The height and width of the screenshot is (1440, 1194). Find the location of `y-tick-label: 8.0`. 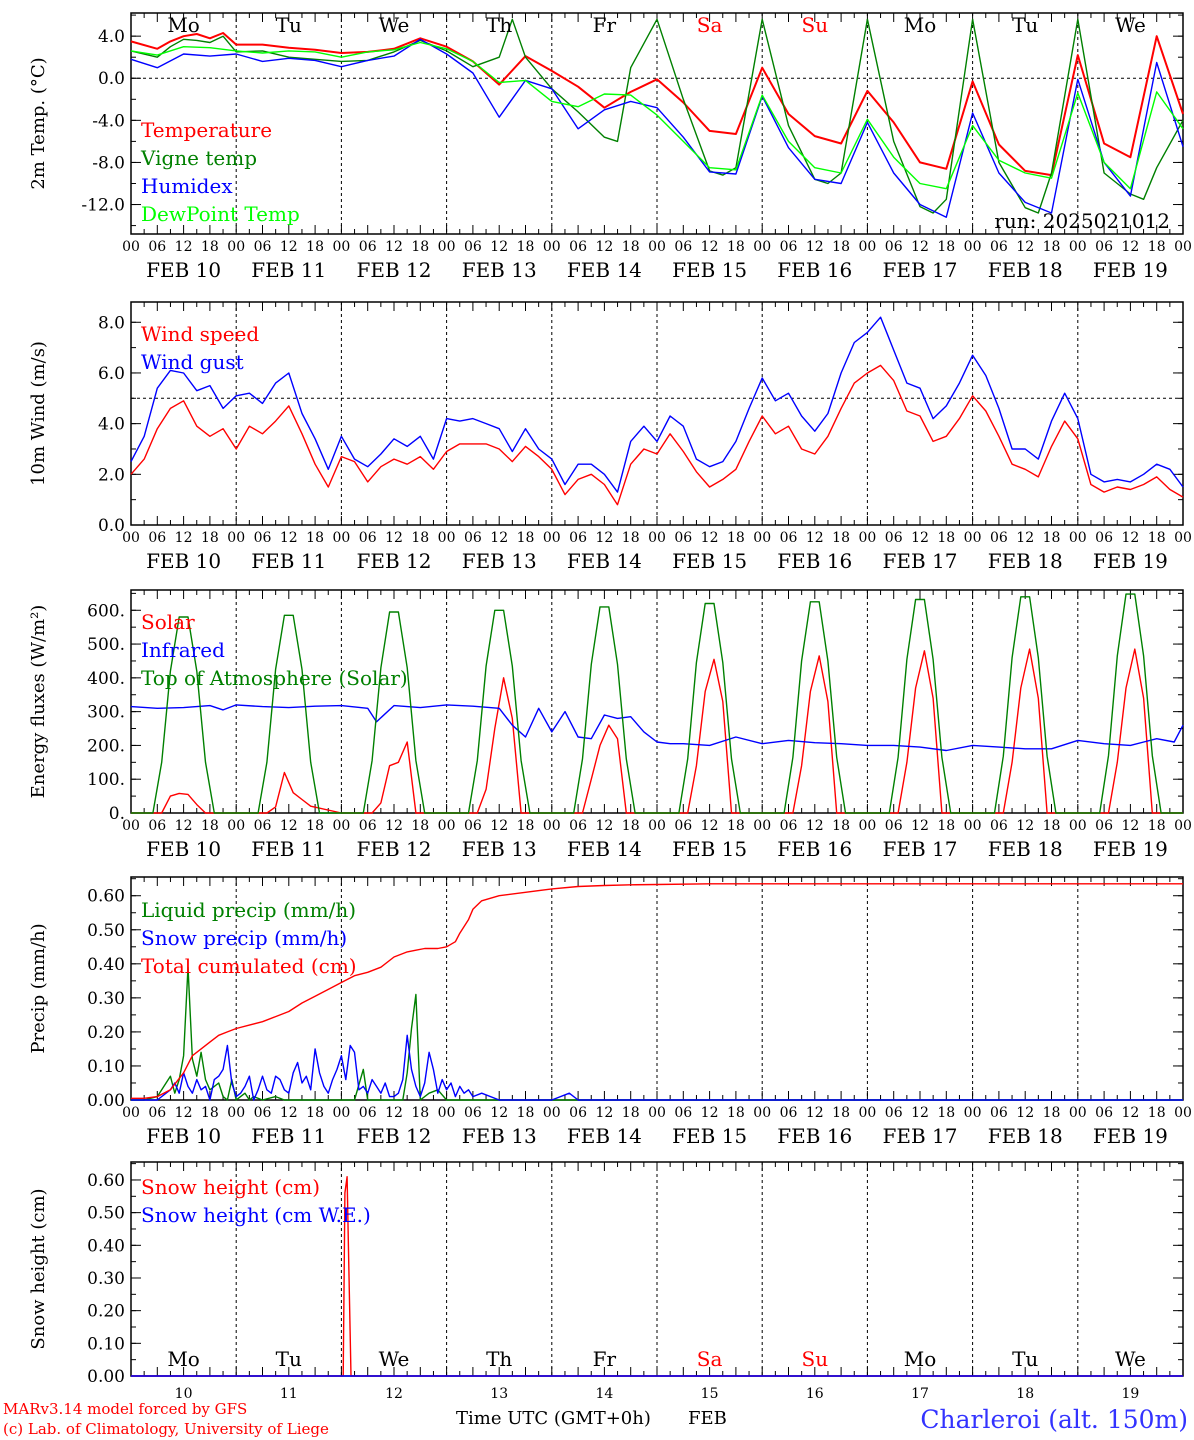

y-tick-label: 8.0 is located at coordinates (111, 323).